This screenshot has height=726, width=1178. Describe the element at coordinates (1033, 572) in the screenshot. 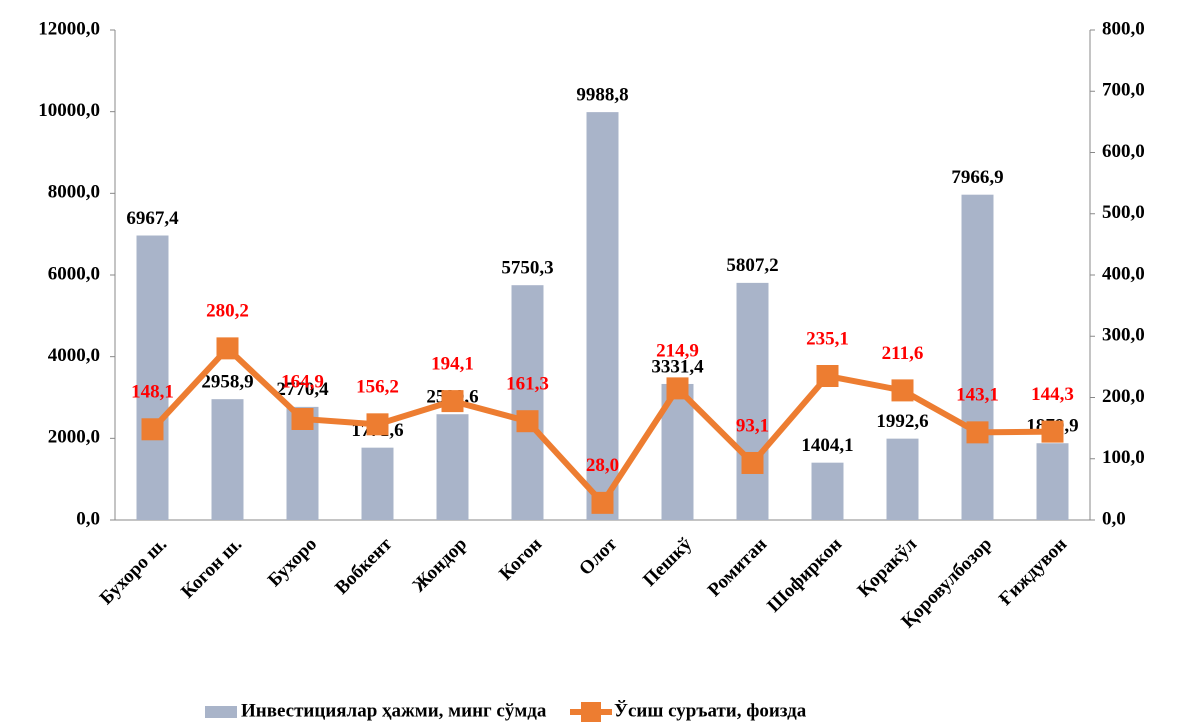

I see `x-tick-label: Ғиждувон` at that location.